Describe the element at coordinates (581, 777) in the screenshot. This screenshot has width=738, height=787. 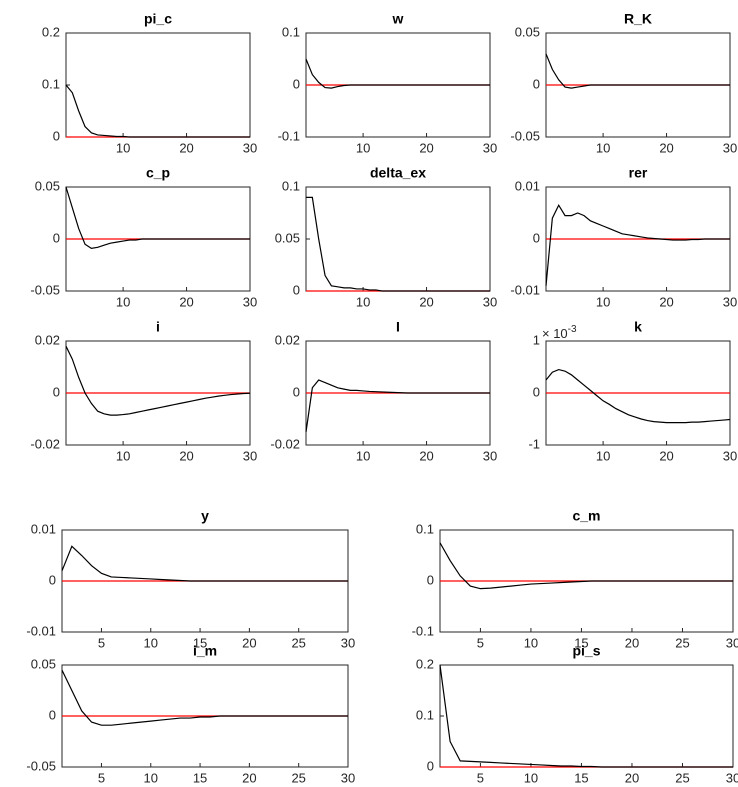
I see `x-tick-label: 15` at that location.